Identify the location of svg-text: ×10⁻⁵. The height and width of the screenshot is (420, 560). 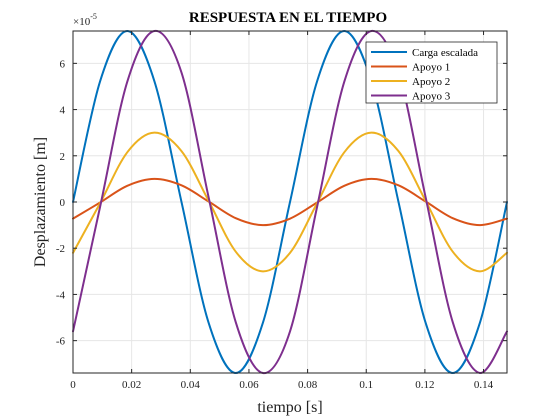
(85, 20).